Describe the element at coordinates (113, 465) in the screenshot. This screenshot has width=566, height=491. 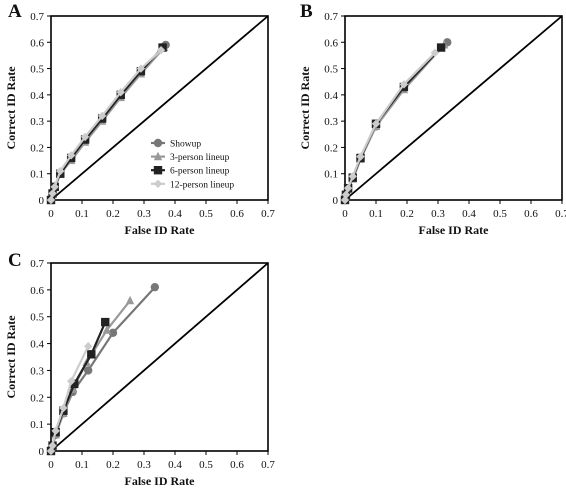
I see `x-tick-label: 0.2` at that location.